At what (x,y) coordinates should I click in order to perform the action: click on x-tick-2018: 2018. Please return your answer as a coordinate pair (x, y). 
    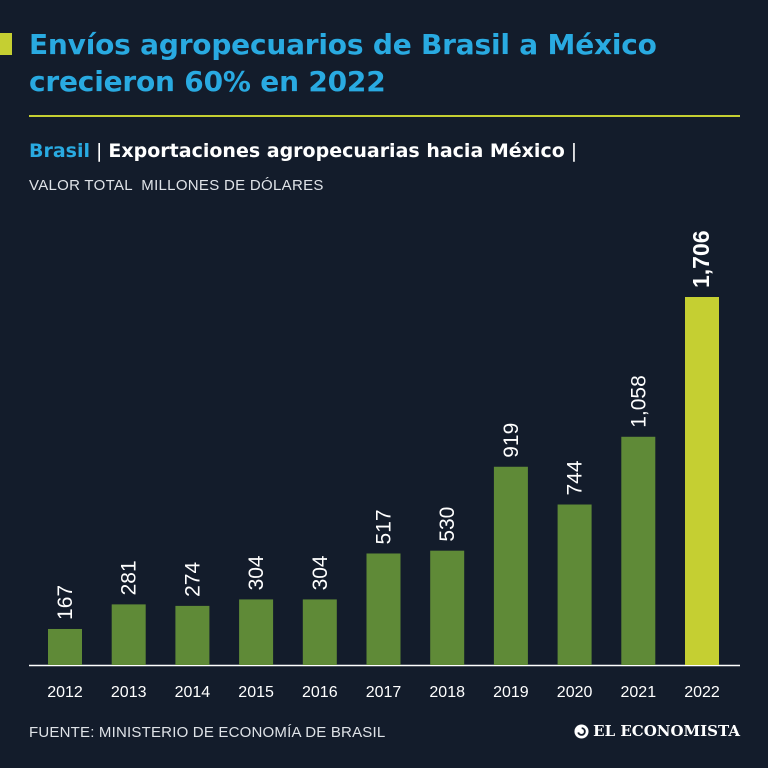
    Looking at the image, I should click on (447, 692).